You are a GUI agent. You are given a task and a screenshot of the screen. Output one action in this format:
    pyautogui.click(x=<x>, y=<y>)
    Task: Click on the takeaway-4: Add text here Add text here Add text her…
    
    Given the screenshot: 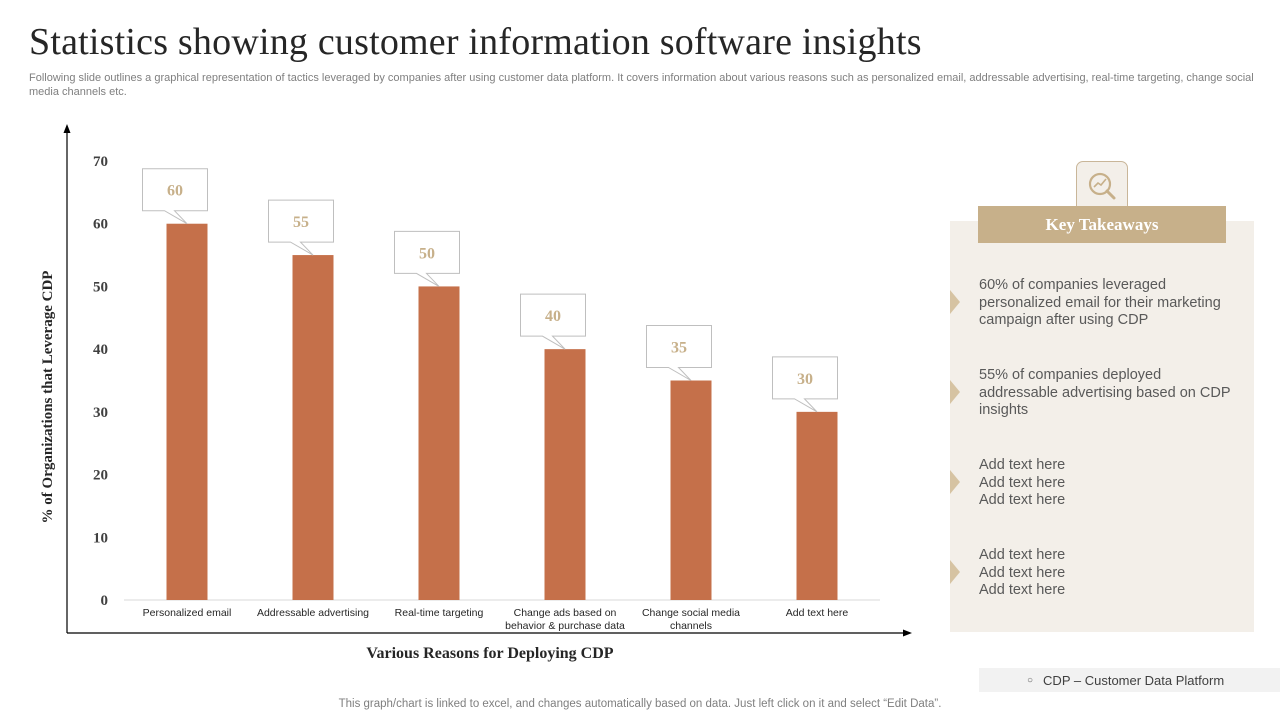 What is the action you would take?
    pyautogui.click(x=1022, y=572)
    